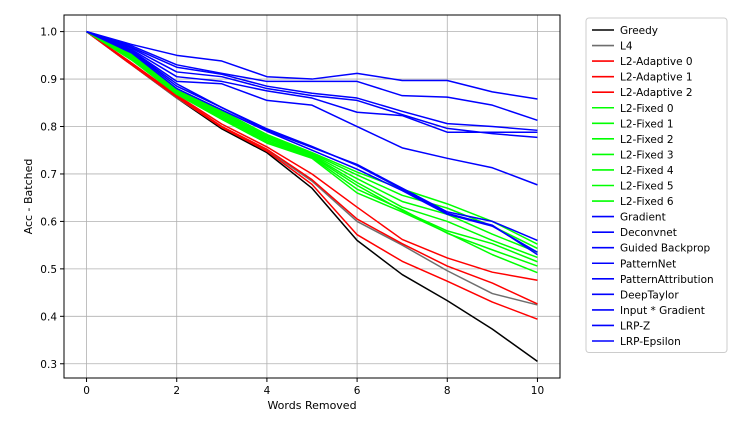  I want to click on legend-label: L2-Adaptive 0, so click(656, 62).